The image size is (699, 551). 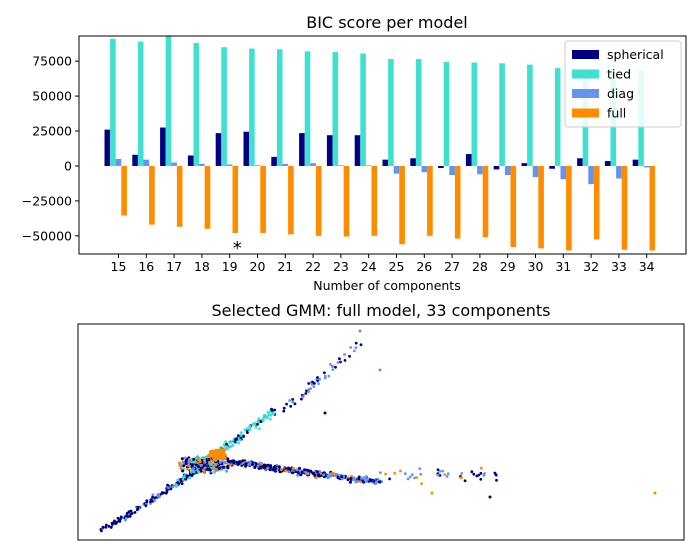 I want to click on x-tick-label: 34, so click(x=647, y=266).